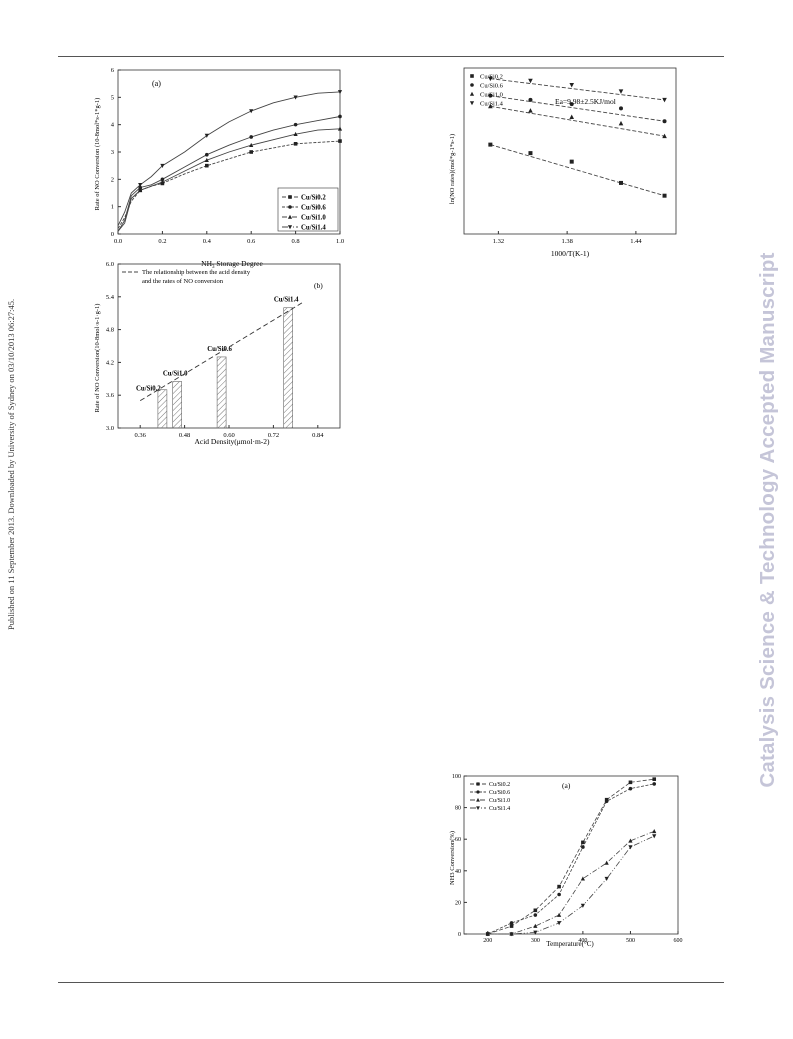  What do you see at coordinates (97, 154) in the screenshot?
I see `figure-a-ylabel: Rate of NO Conversion (10-8mol*s-1*g-1)` at bounding box center [97, 154].